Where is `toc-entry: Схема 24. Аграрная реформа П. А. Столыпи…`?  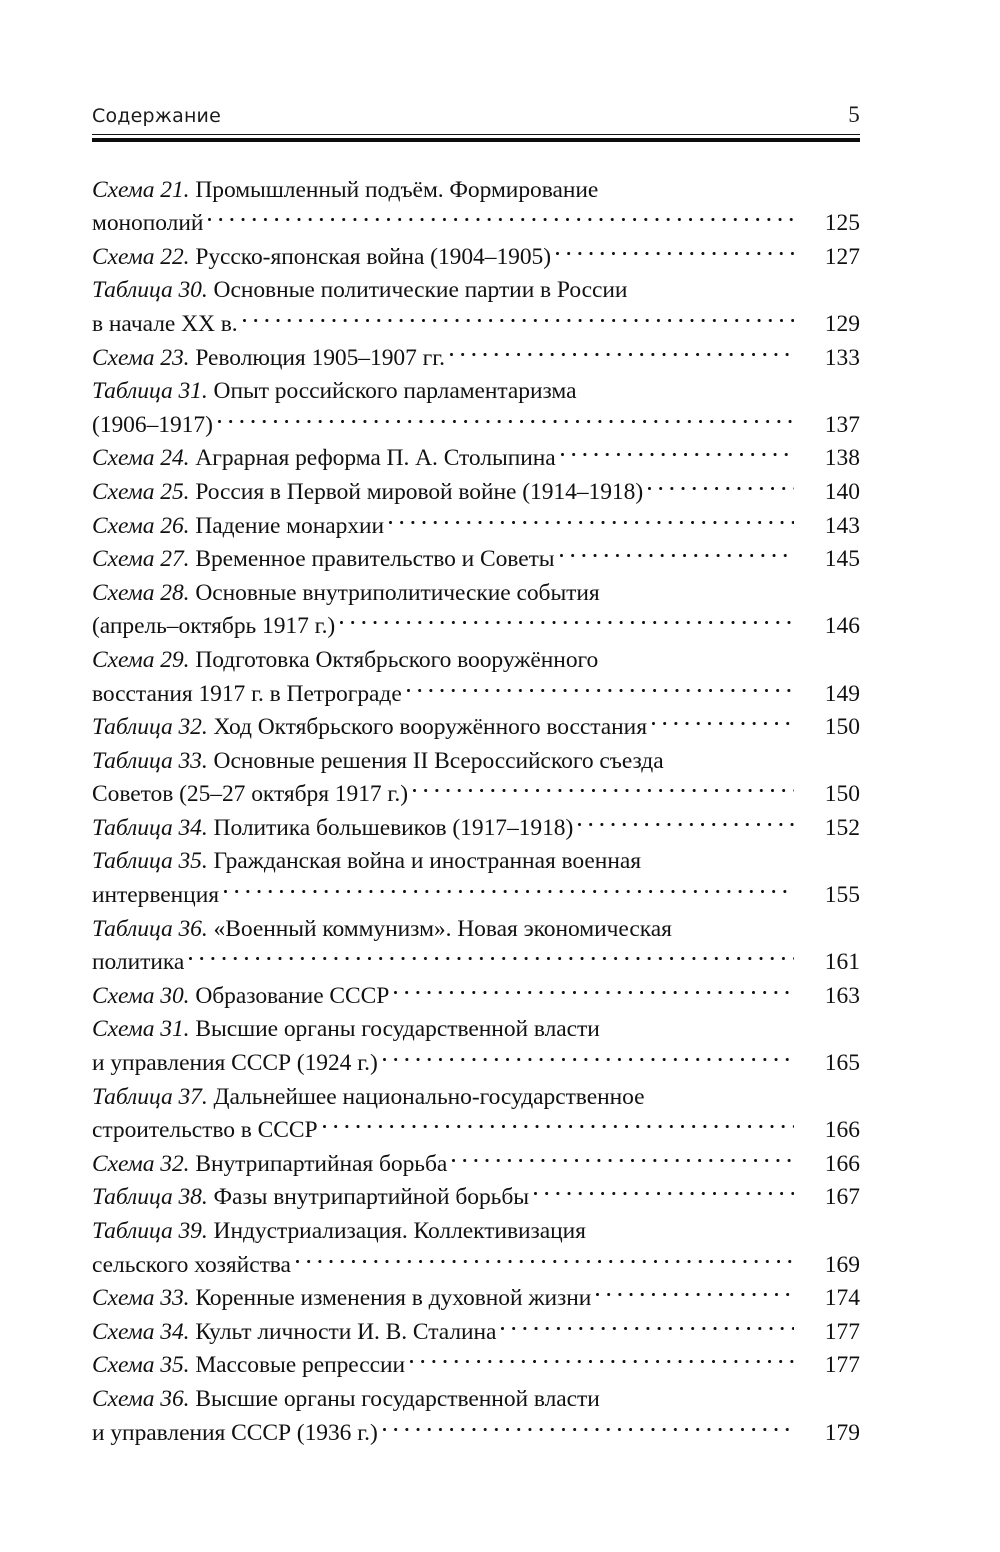
toc-entry: Схема 24. Аграрная реформа П. А. Столыпи… is located at coordinates (476, 451).